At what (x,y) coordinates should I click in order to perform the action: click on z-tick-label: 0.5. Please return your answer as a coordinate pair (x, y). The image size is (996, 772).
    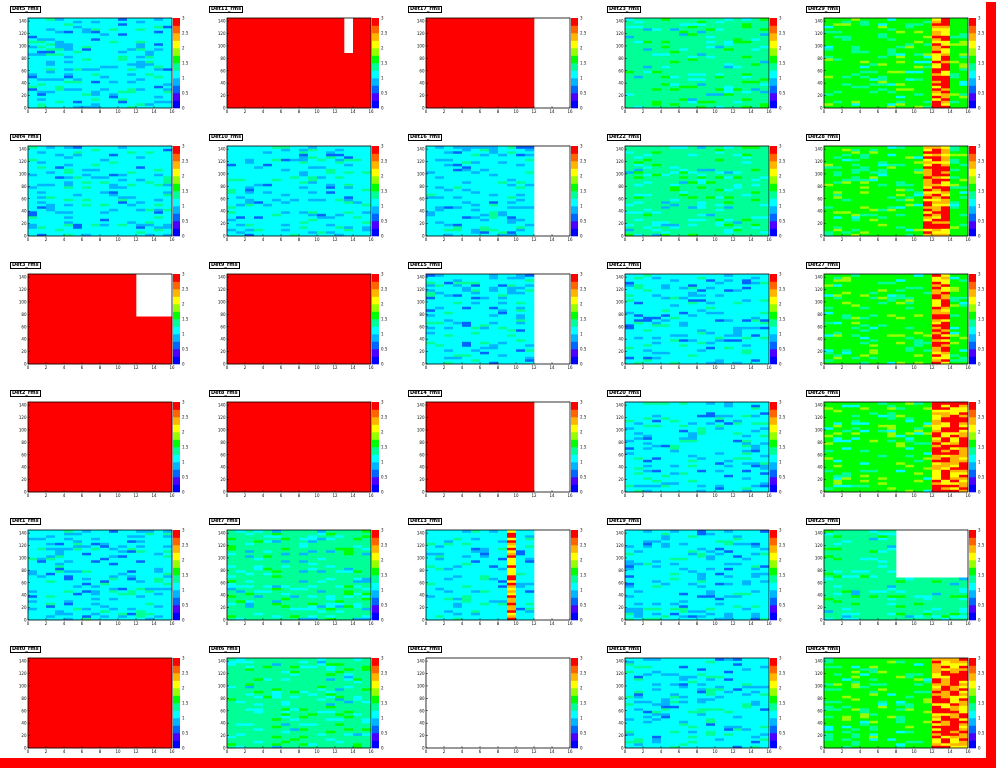
    Looking at the image, I should click on (981, 93).